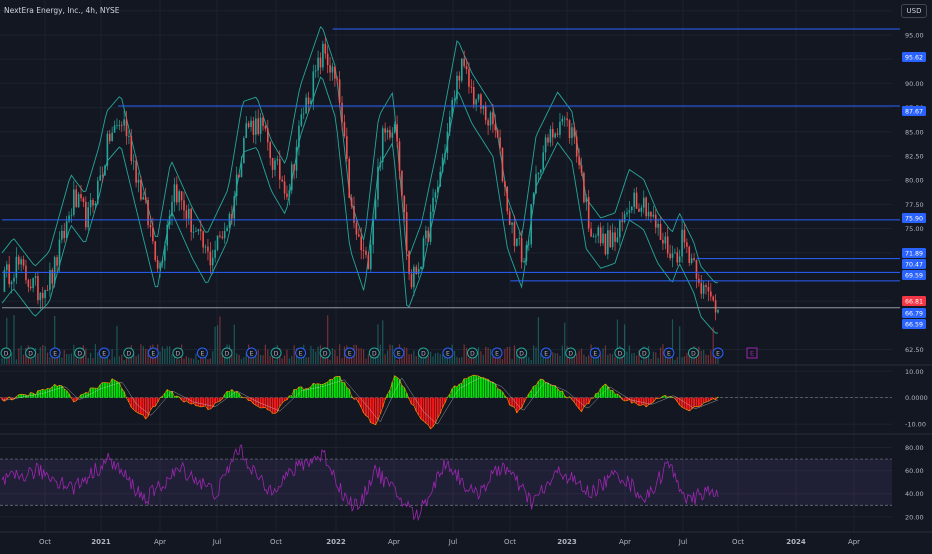  Describe the element at coordinates (914, 314) in the screenshot. I see `price-badge-label: 66.79` at that location.